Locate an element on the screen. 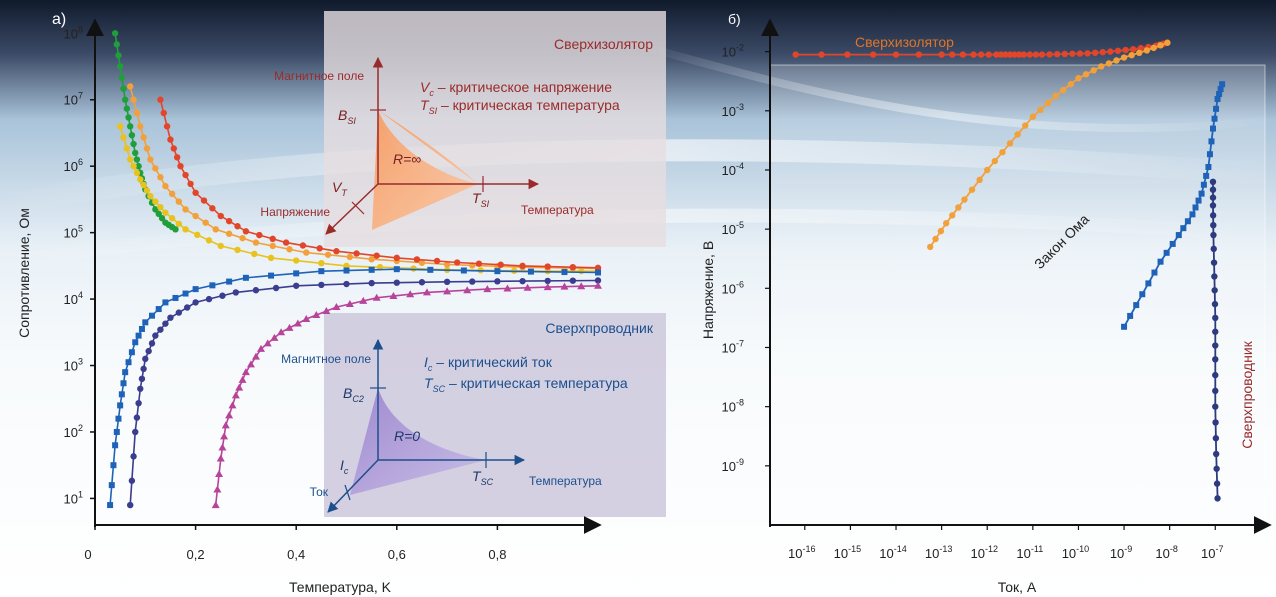 This screenshot has width=1276, height=597. panel-a-series-line is located at coordinates (379, 184).